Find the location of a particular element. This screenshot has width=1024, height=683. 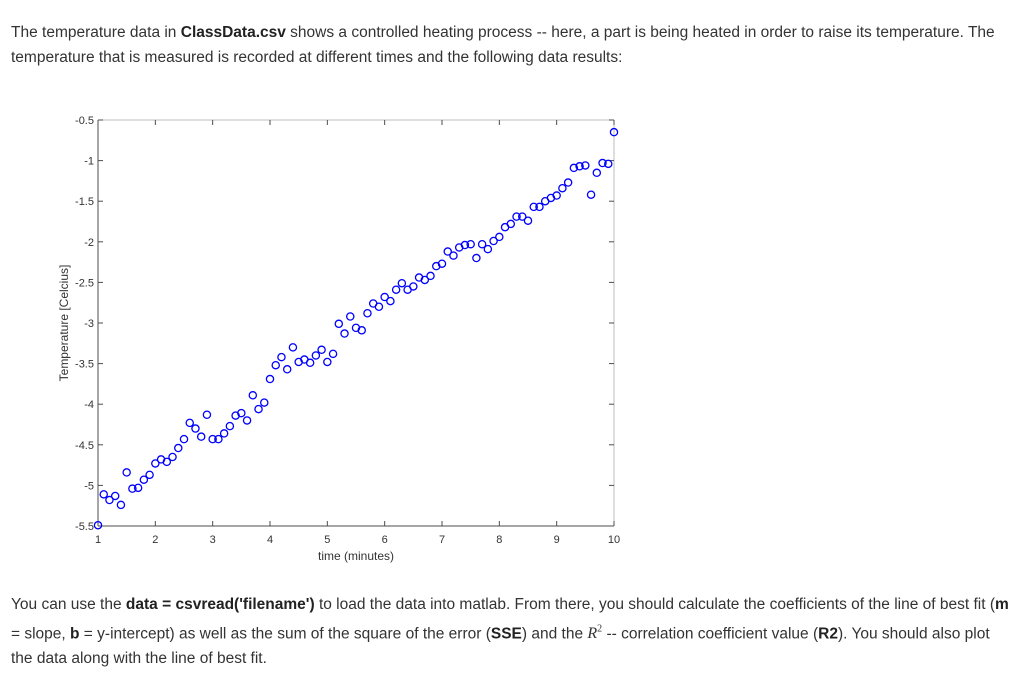

filename: ClassData.csv is located at coordinates (233, 32).